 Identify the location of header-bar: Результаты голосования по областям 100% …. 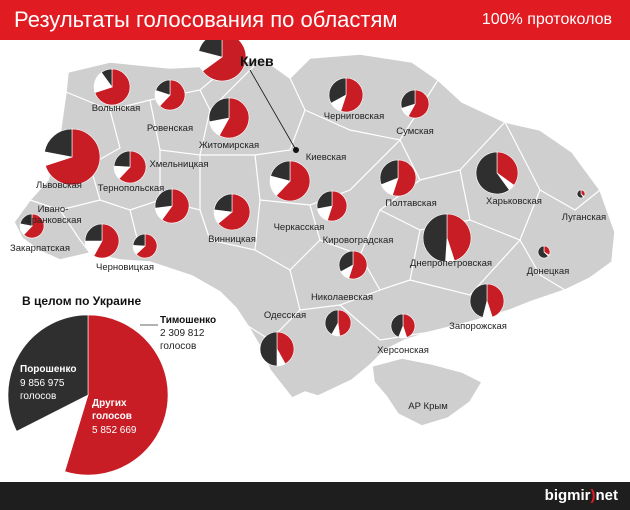
(315, 20).